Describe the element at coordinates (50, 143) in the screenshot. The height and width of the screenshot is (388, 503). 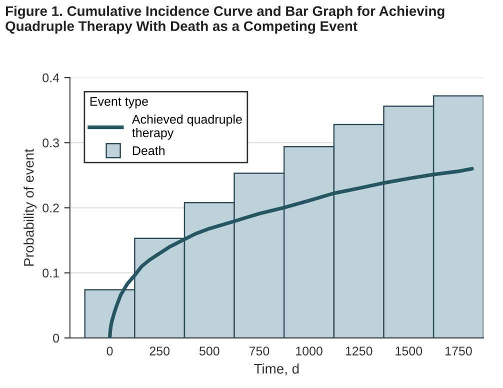
I see `y-tick-label: 0.3` at that location.